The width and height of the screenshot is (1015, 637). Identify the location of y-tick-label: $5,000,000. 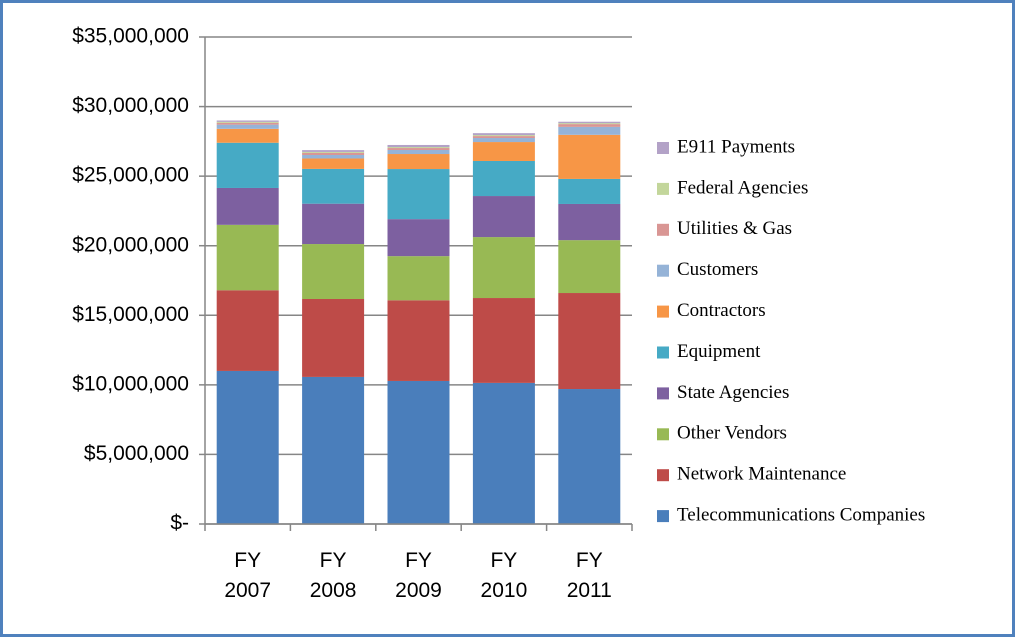
(136, 453).